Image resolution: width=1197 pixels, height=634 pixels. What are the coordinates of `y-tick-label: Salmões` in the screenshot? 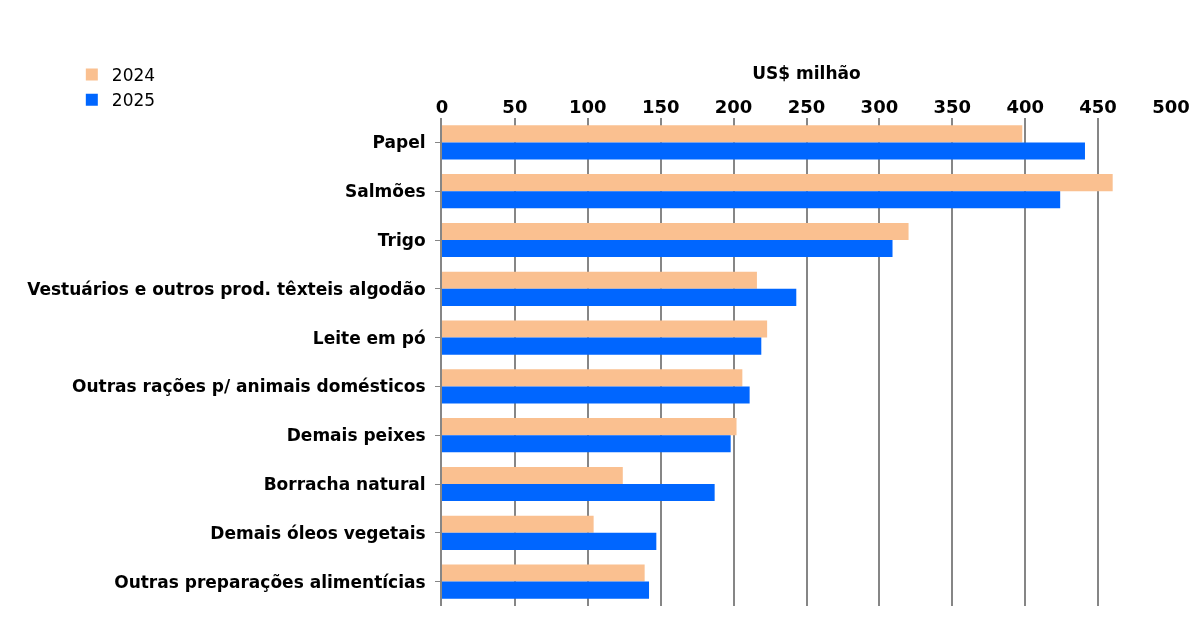 It's located at (385, 191).